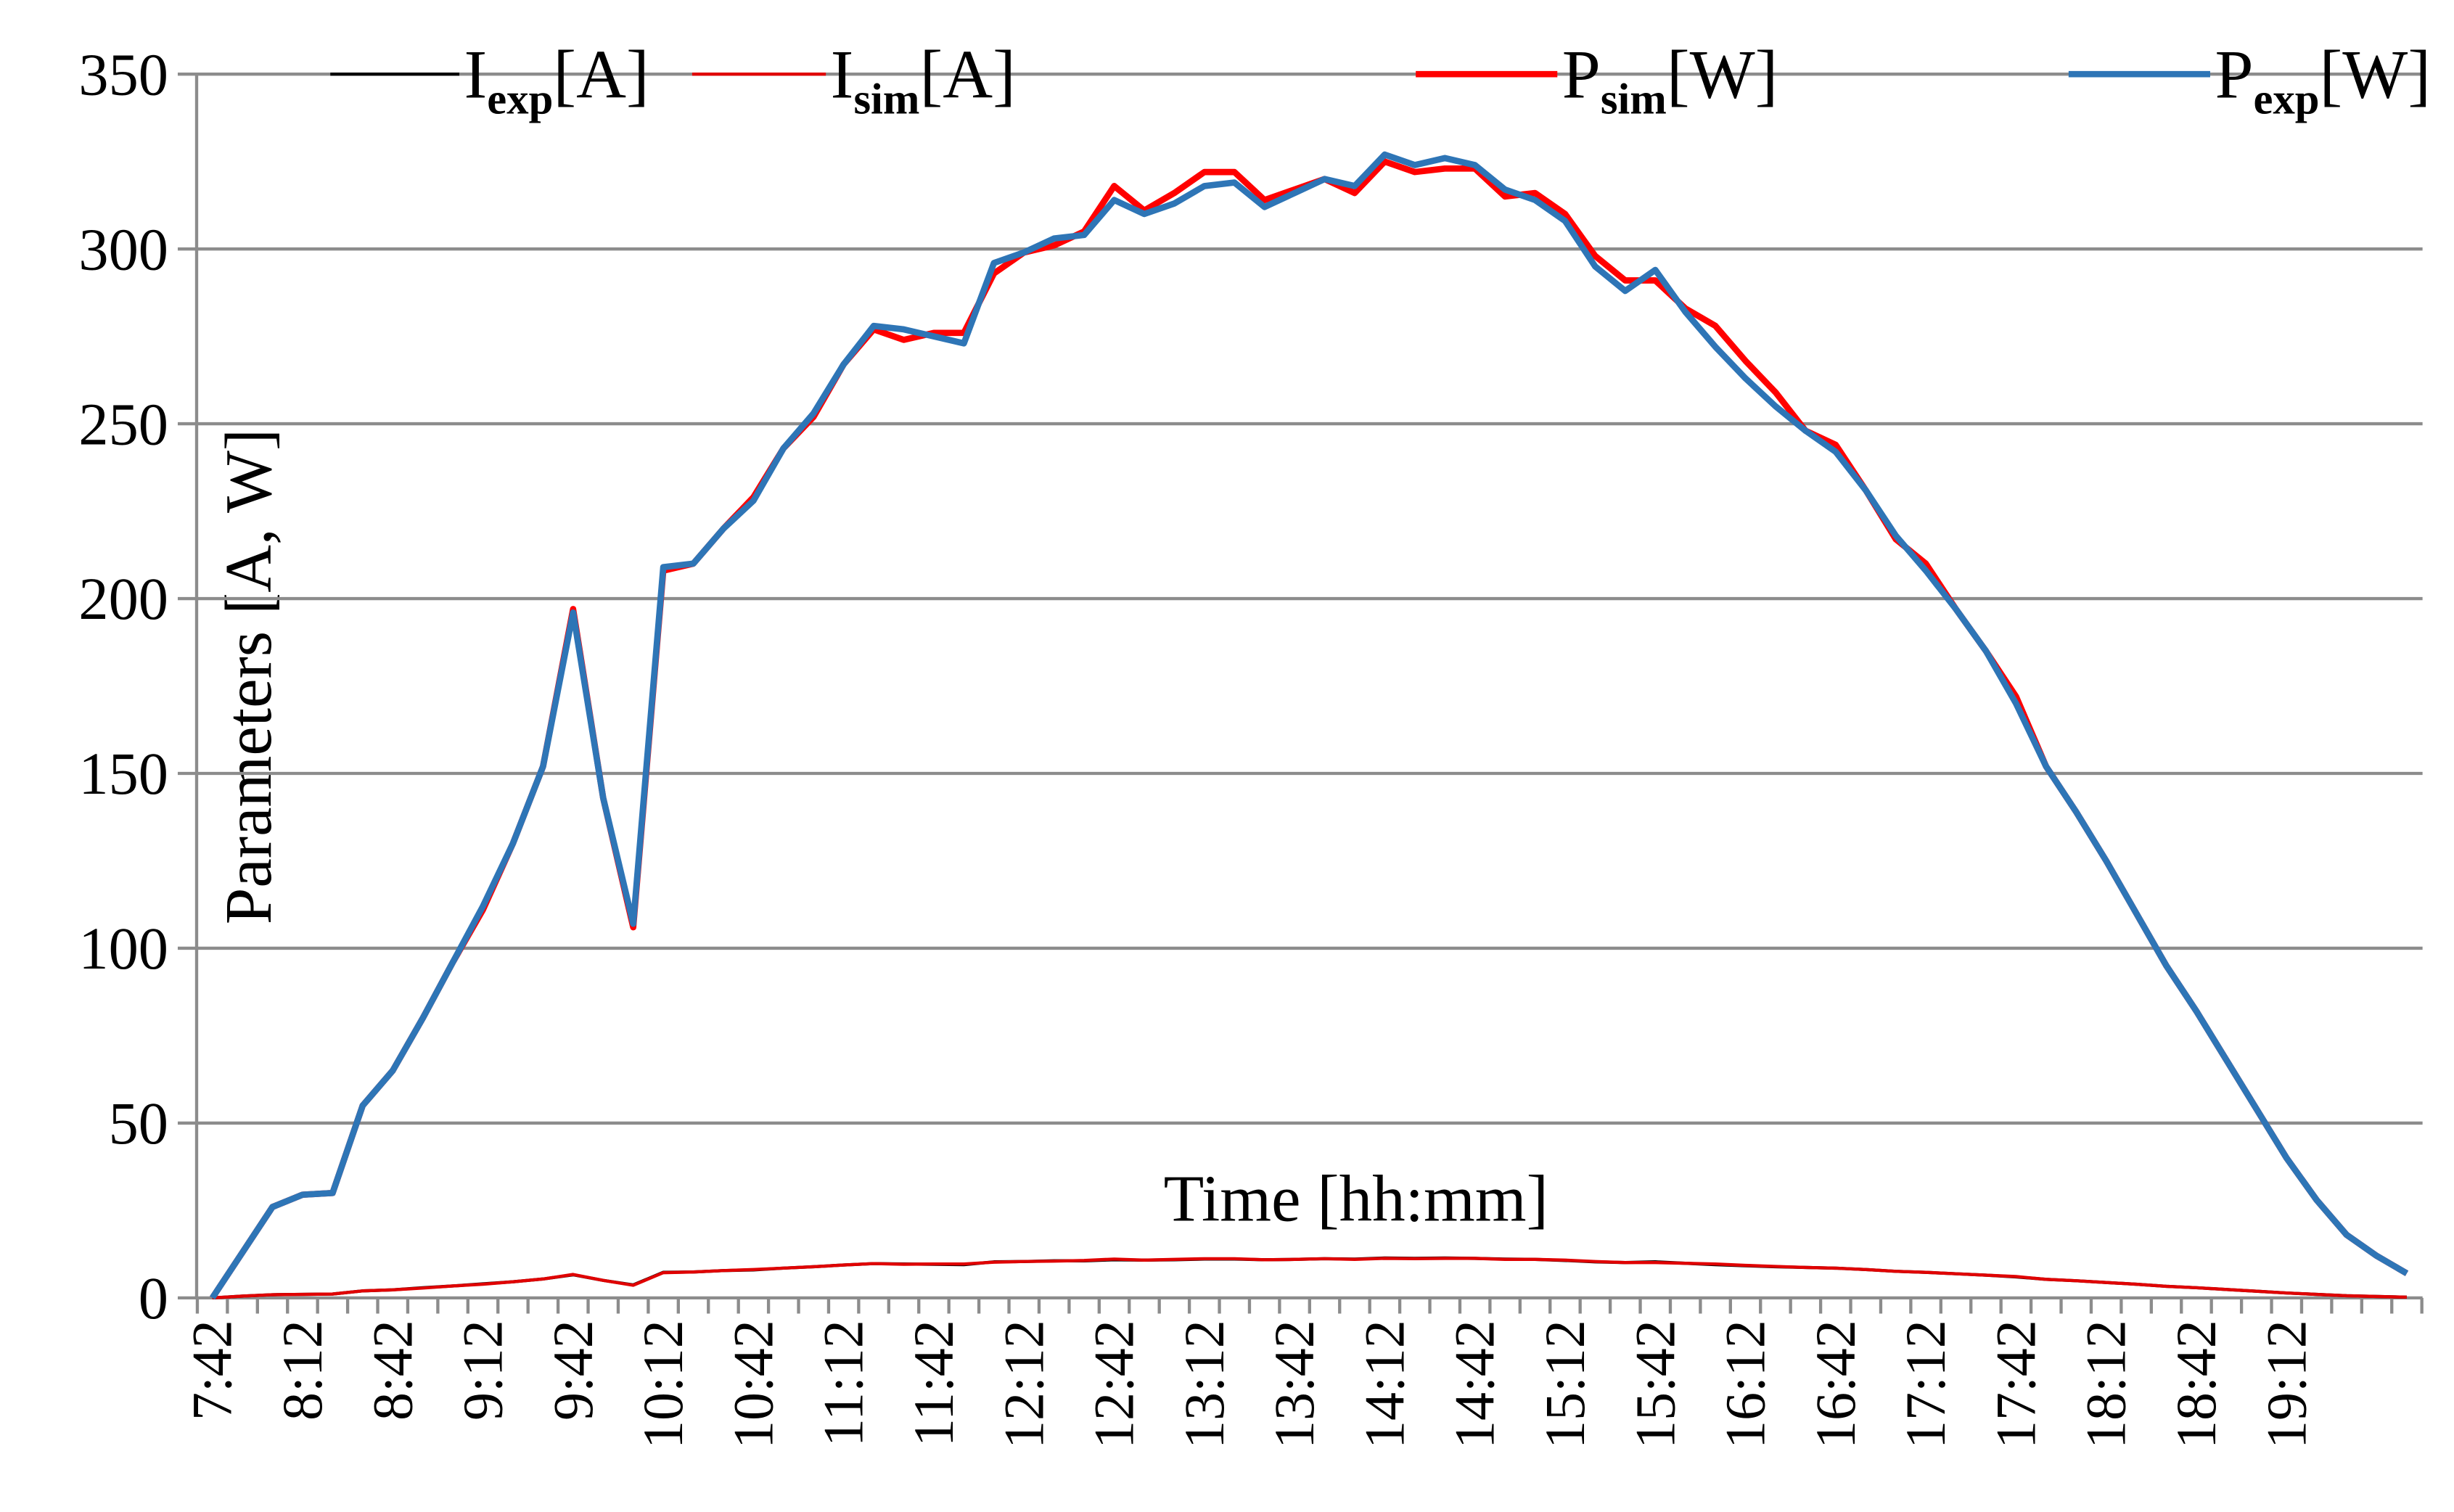 The width and height of the screenshot is (2454, 1512). I want to click on y-tick-label: 150, so click(123, 774).